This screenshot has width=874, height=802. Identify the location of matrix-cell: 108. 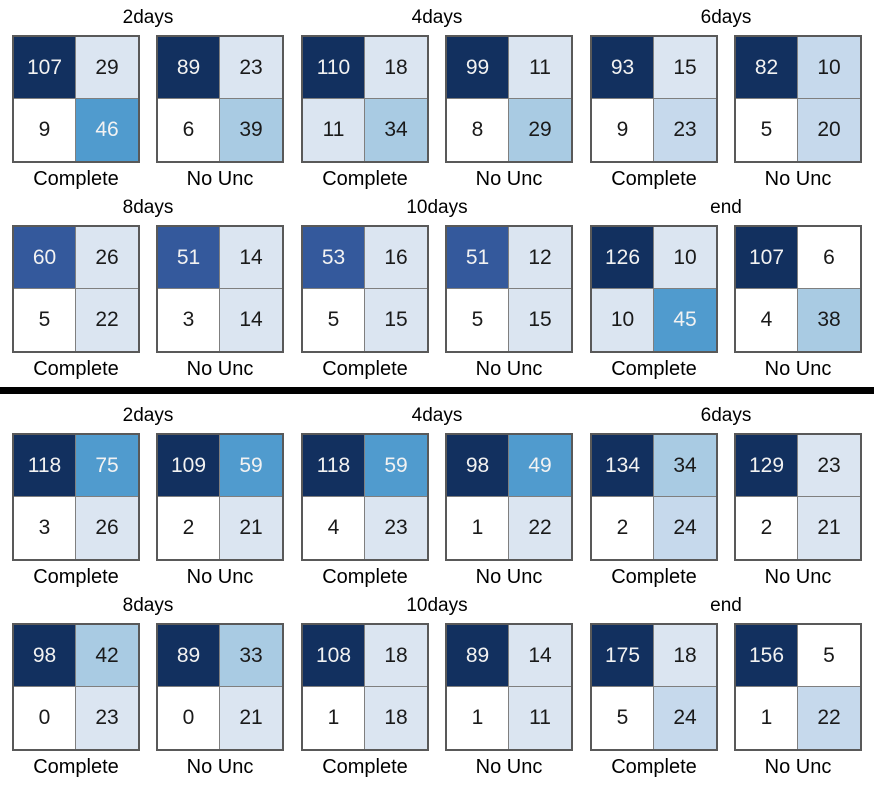
(334, 656).